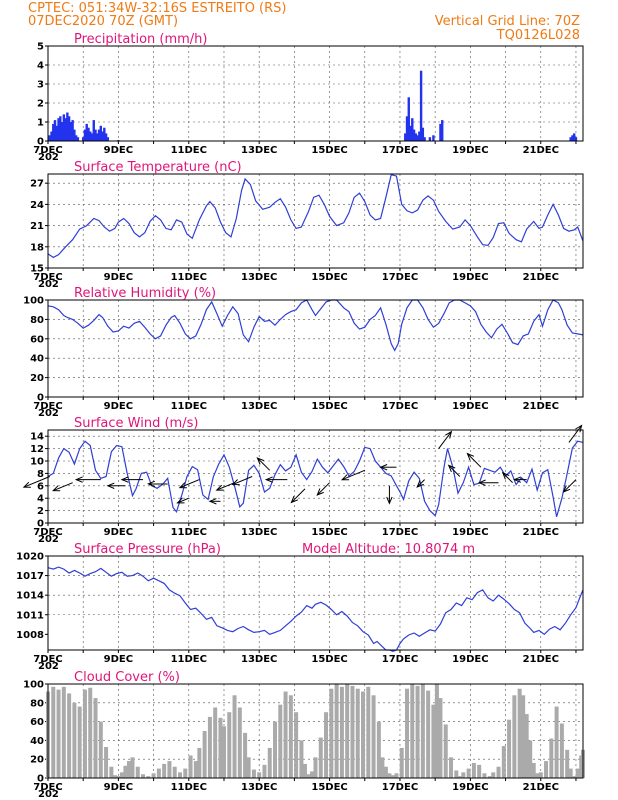 Image resolution: width=618 pixels, height=800 pixels. I want to click on precip-xtick-label: 13DEC, so click(259, 150).